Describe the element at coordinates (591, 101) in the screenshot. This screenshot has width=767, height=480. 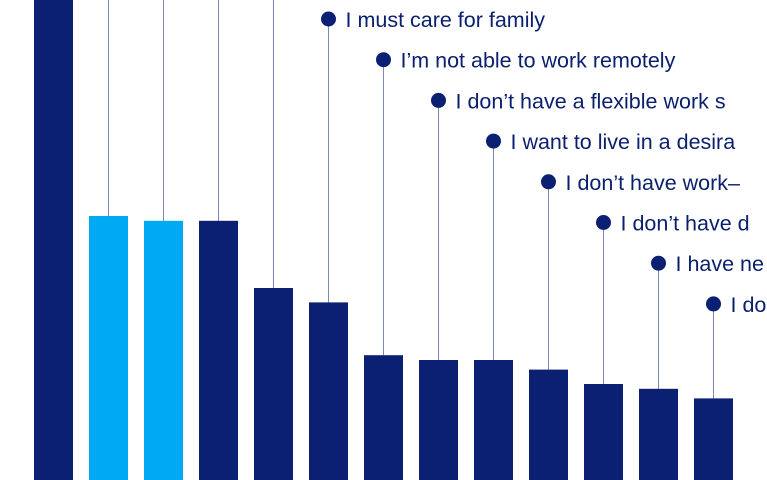
I see `bar-label-8: I don’t have a flexible work s` at that location.